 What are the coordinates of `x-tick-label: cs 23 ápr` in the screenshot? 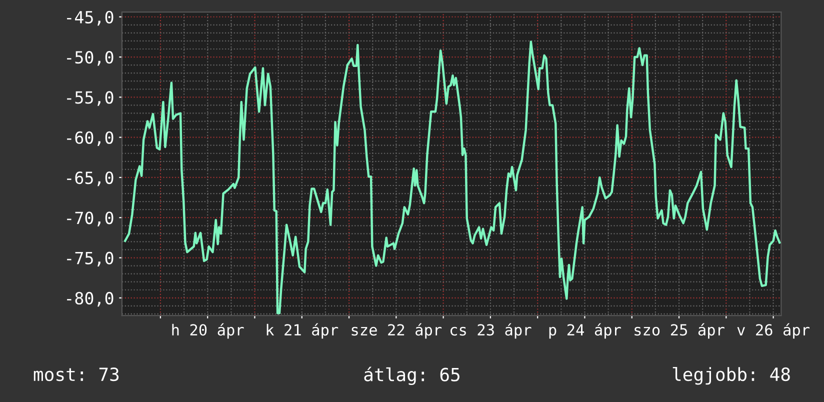 It's located at (491, 331).